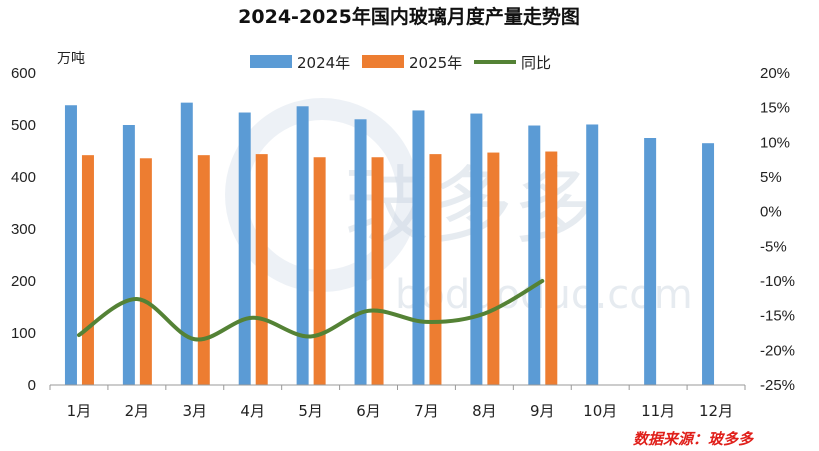 This screenshot has width=819, height=451. What do you see at coordinates (23, 333) in the screenshot?
I see `y-tick-label: 100` at bounding box center [23, 333].